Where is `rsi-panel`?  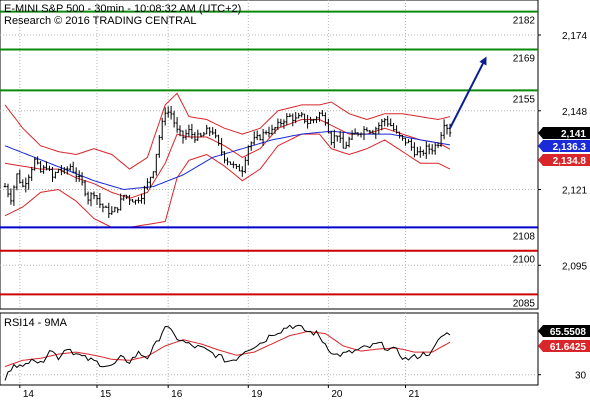 rsi-panel is located at coordinates (227, 352).